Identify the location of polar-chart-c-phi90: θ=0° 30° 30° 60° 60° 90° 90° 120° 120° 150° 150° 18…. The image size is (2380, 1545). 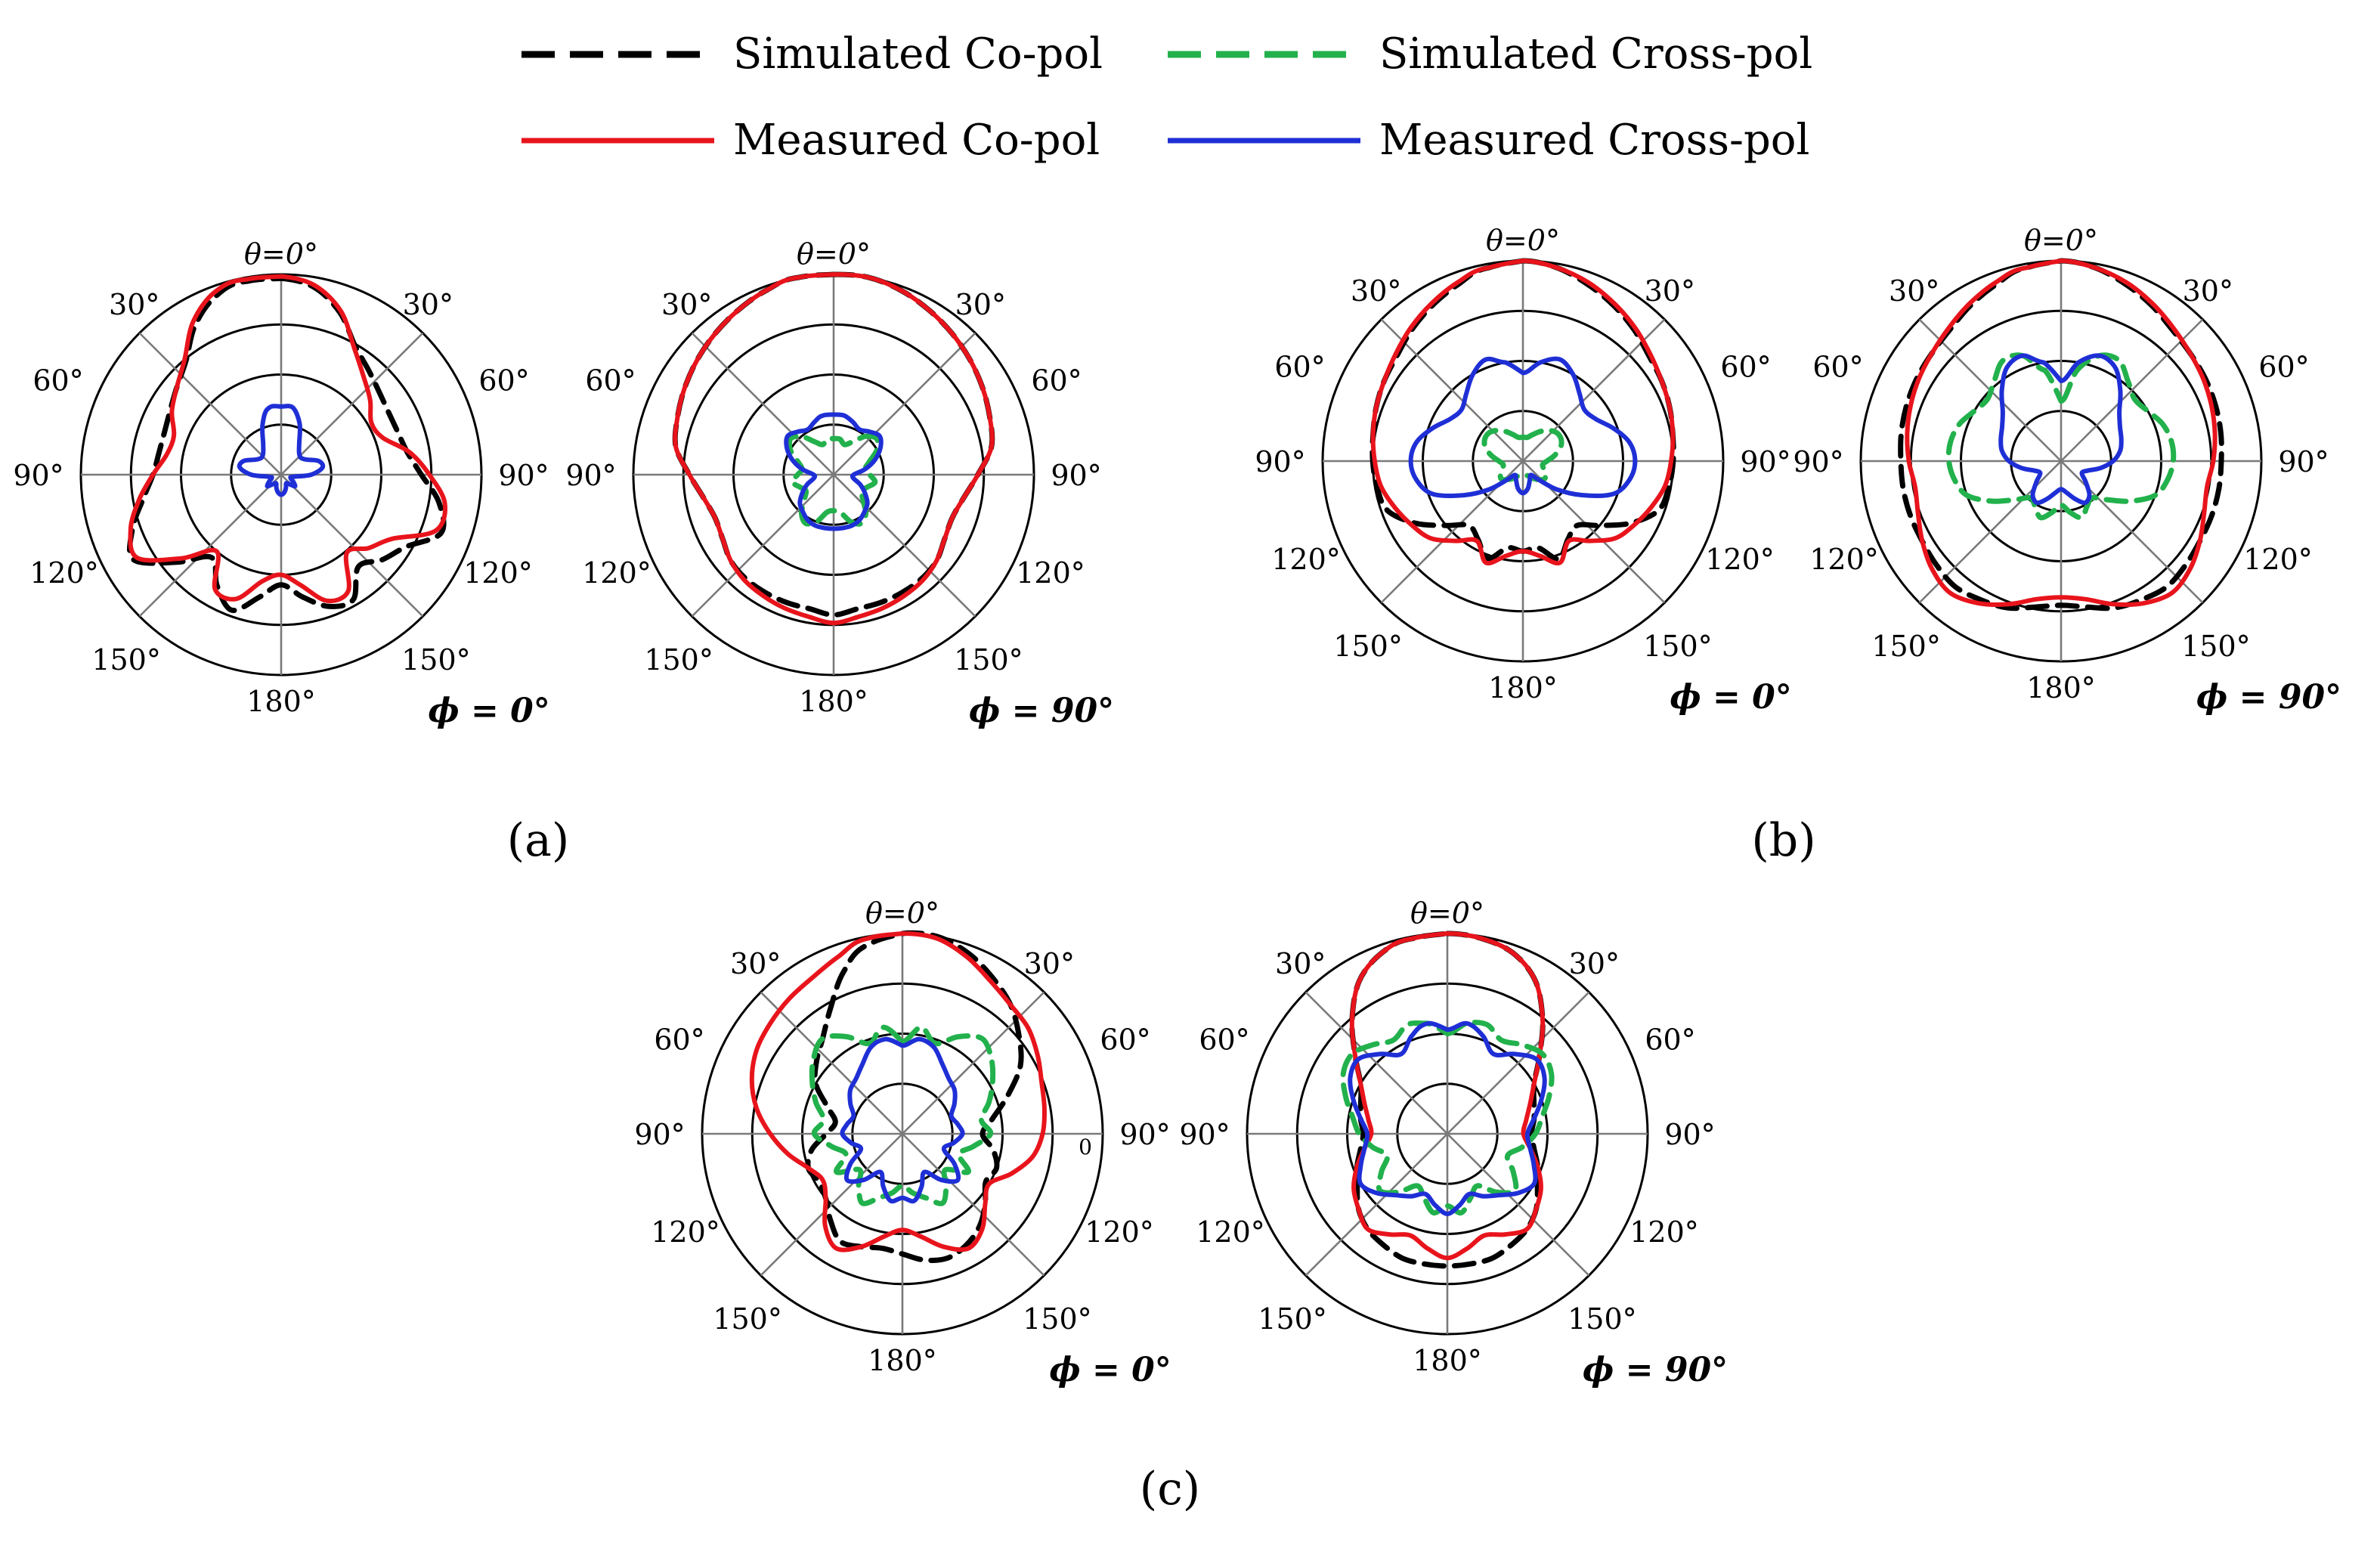
(1453, 1142).